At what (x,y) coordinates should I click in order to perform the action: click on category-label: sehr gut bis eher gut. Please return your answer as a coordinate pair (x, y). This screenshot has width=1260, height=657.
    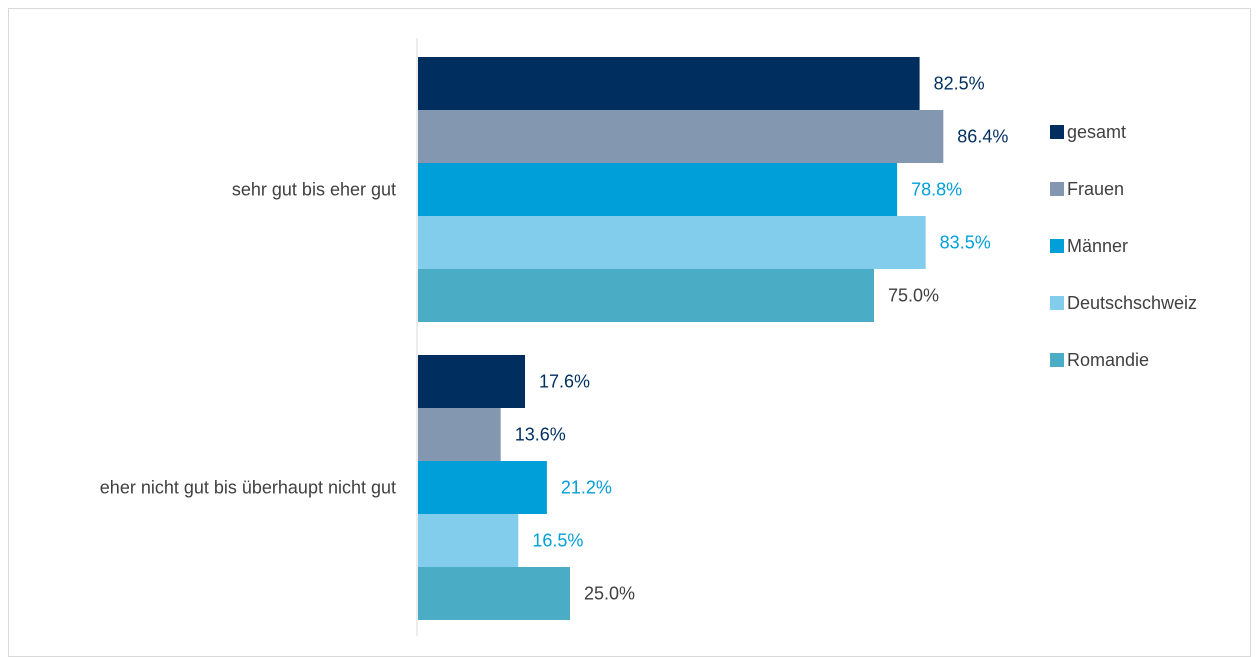
    Looking at the image, I should click on (314, 190).